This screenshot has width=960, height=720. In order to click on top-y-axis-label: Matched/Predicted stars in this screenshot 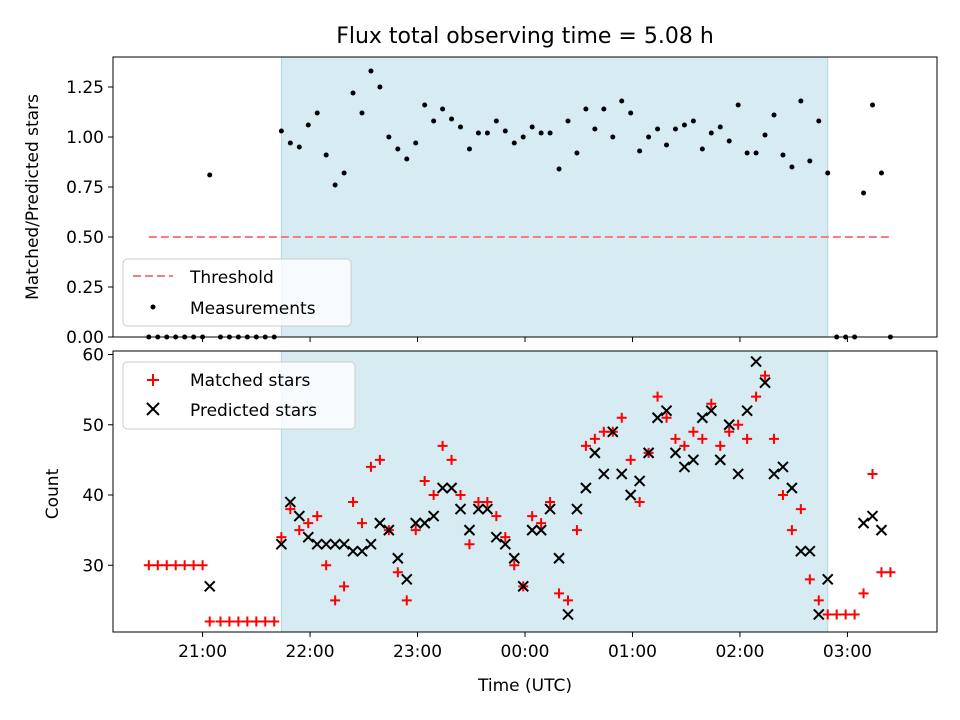, I will do `click(33, 197)`.